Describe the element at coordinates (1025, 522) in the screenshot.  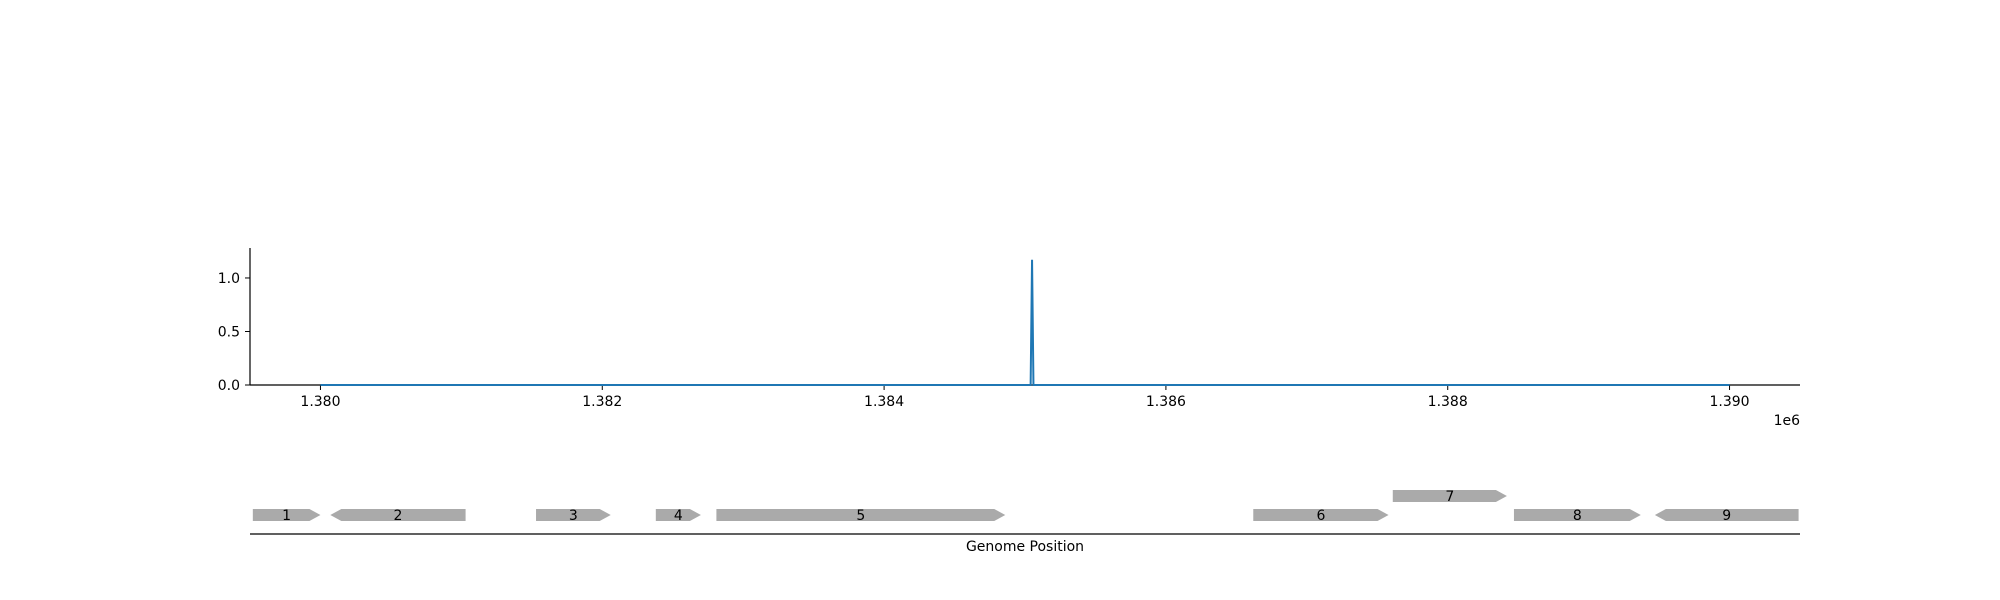
I see `gene-track: 1 2 3 4 5 6 7 8 9 Genome Position` at that location.